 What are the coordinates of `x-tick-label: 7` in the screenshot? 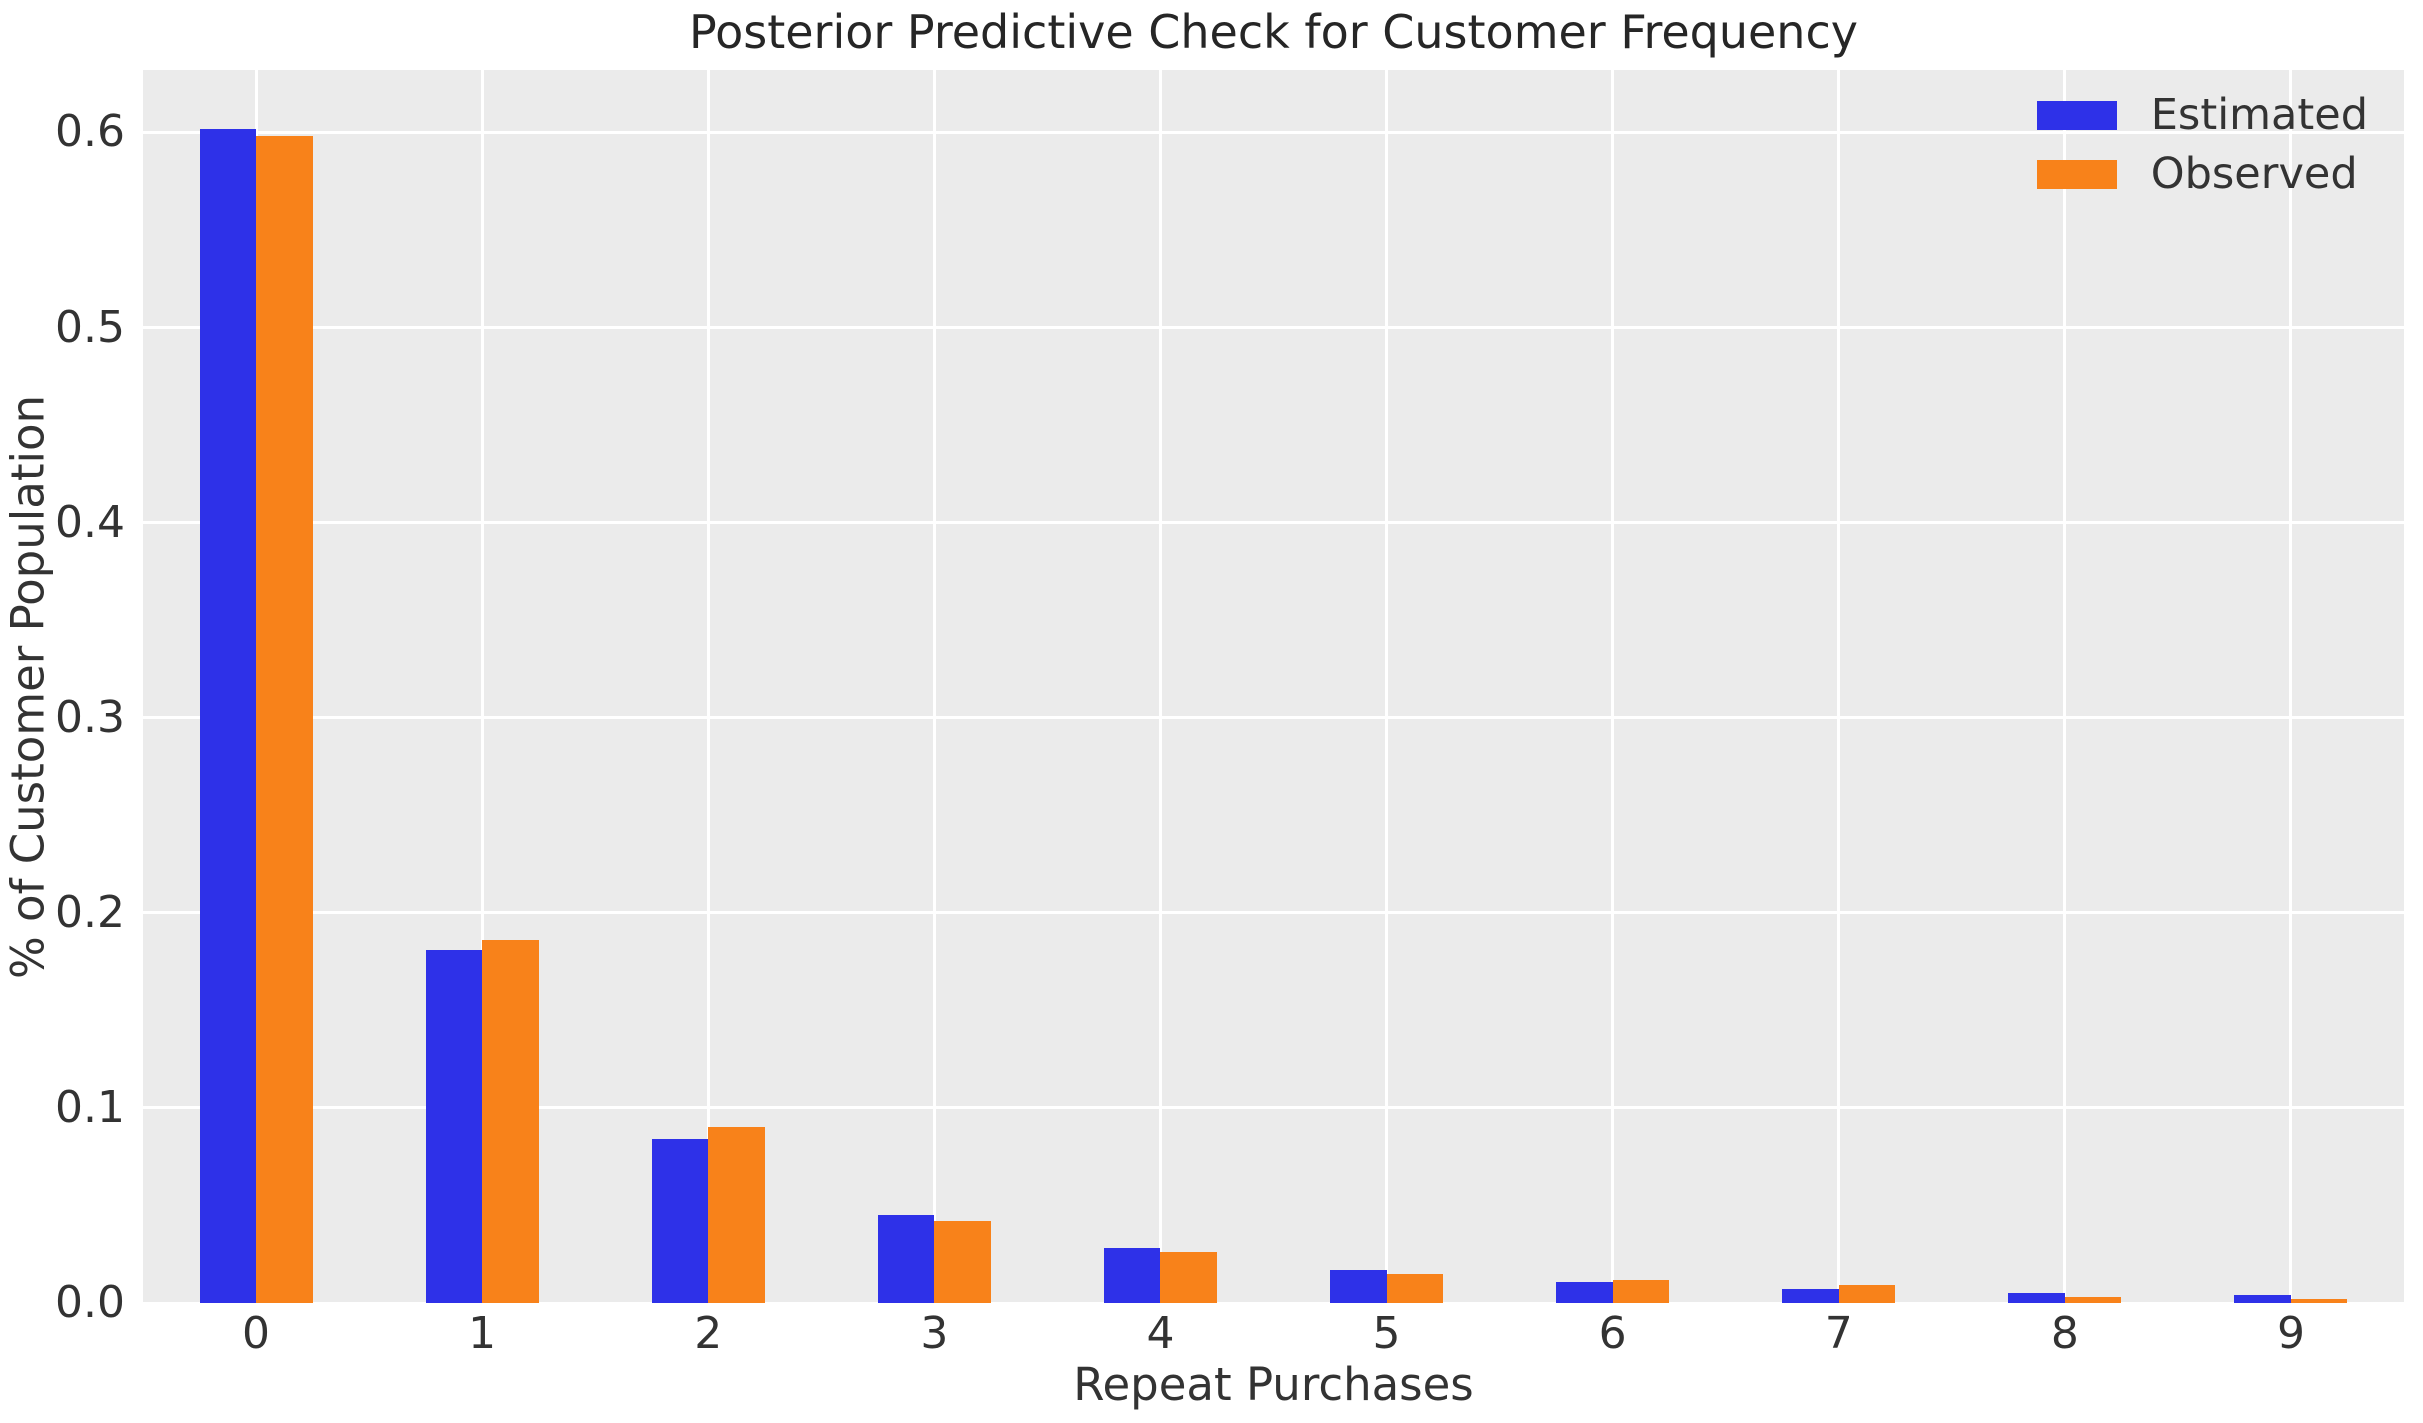 It's located at (1838, 1333).